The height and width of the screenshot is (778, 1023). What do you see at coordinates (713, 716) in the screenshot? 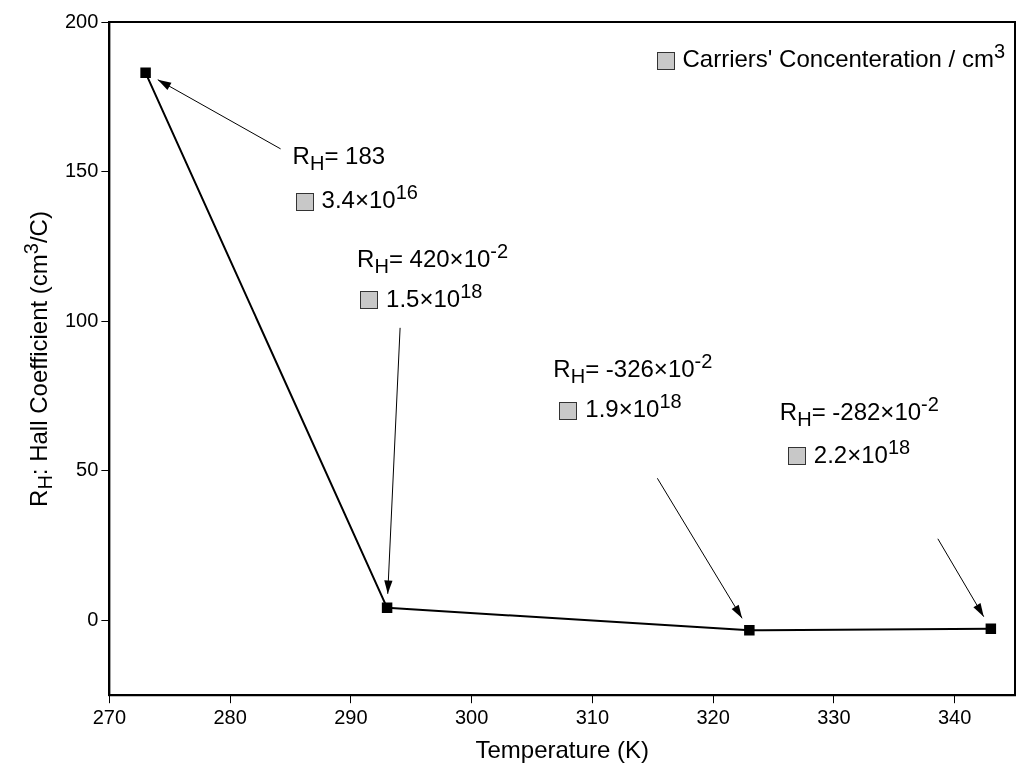
I see `x-tick-label: 320` at bounding box center [713, 716].